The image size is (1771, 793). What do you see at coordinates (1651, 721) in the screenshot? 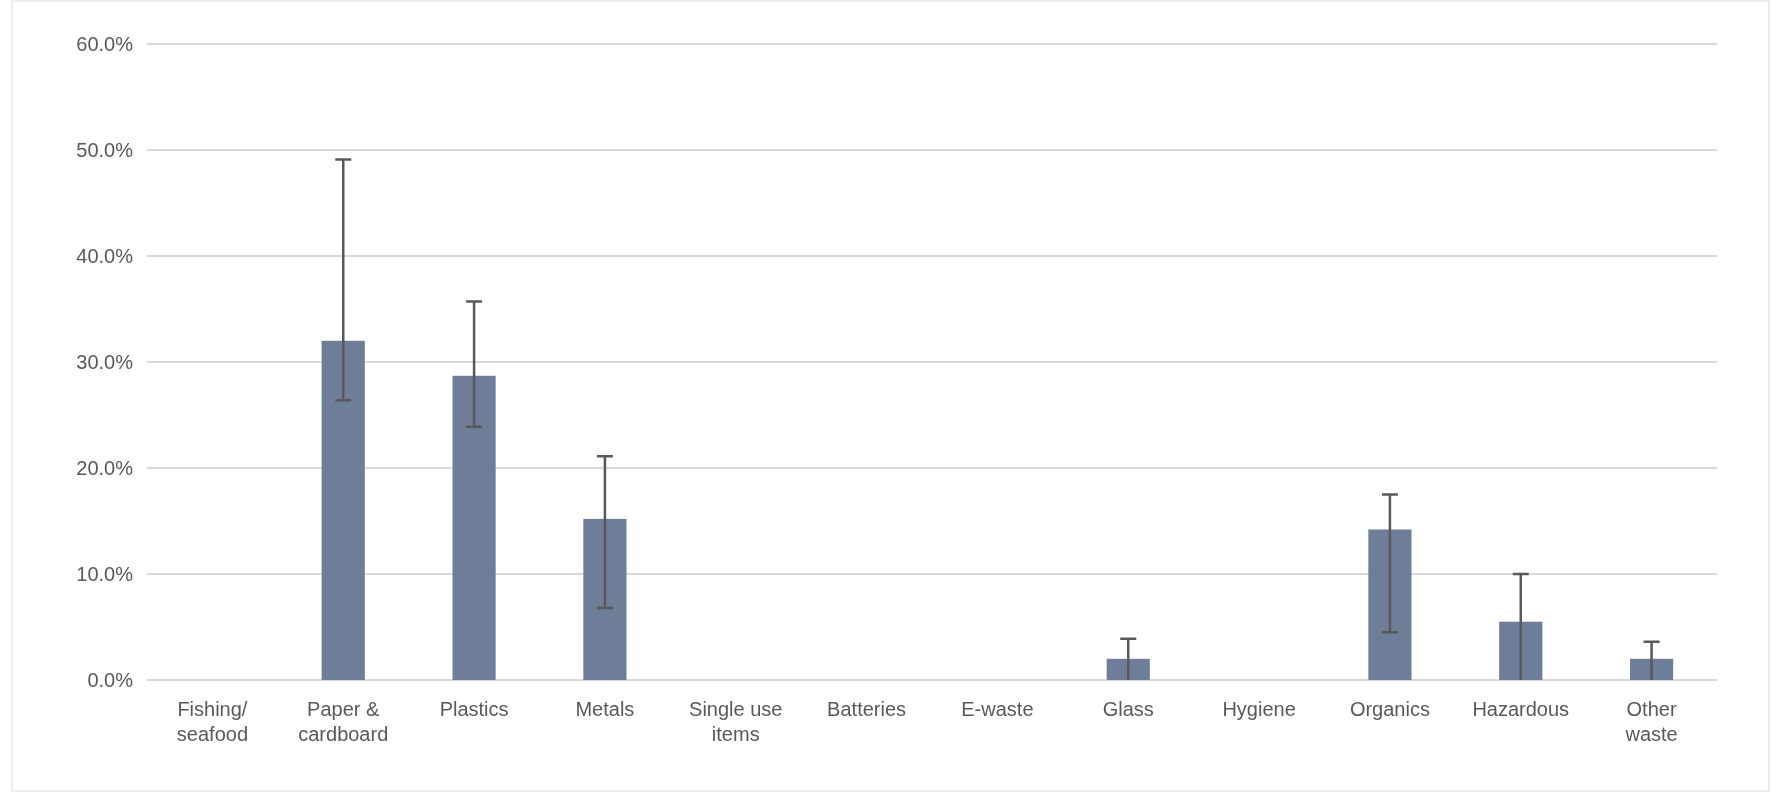
I see `x-tick-label: Other waste` at bounding box center [1651, 721].